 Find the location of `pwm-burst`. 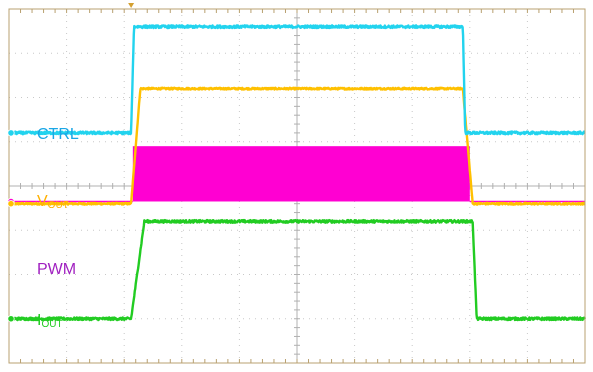

pwm-burst is located at coordinates (301, 174).